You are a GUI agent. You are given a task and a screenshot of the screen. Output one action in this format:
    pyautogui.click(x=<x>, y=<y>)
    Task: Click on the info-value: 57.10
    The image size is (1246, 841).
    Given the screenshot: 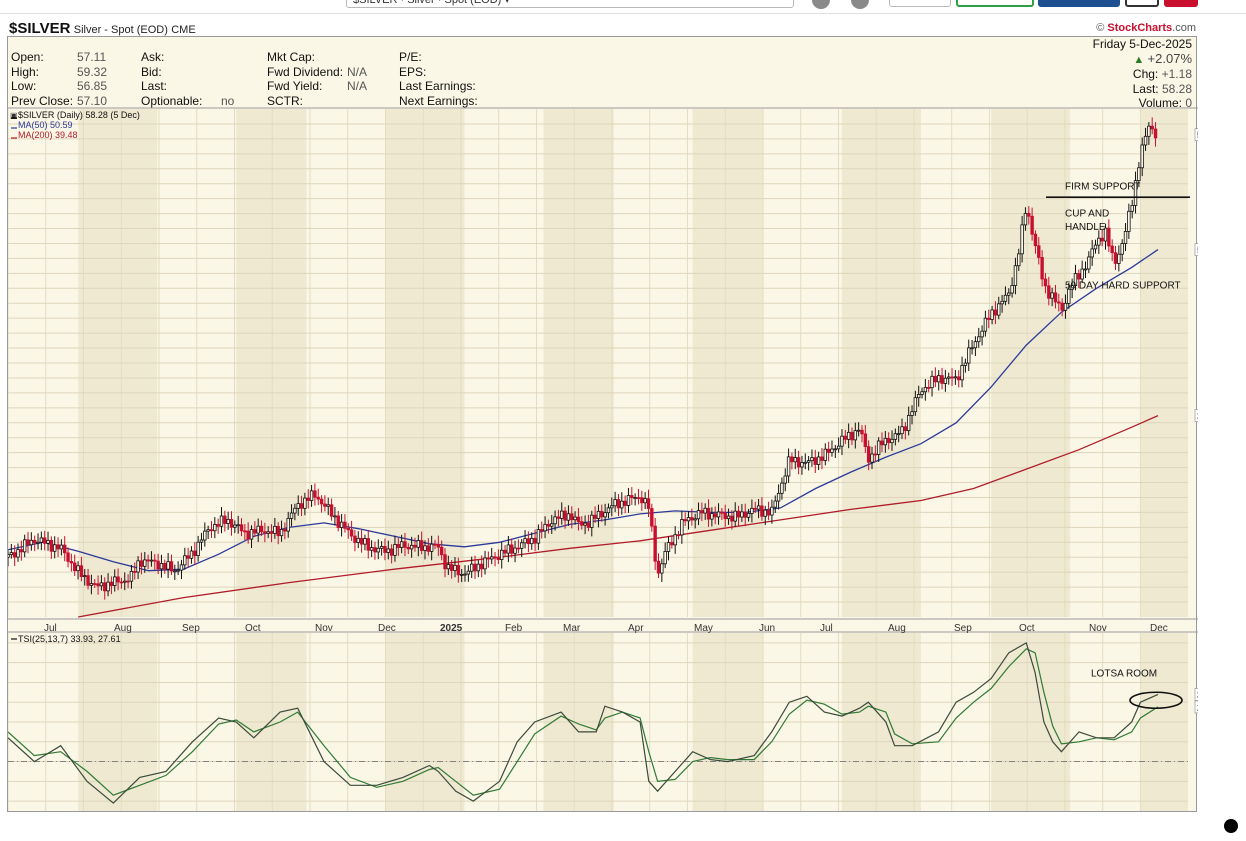 What is the action you would take?
    pyautogui.click(x=92, y=100)
    